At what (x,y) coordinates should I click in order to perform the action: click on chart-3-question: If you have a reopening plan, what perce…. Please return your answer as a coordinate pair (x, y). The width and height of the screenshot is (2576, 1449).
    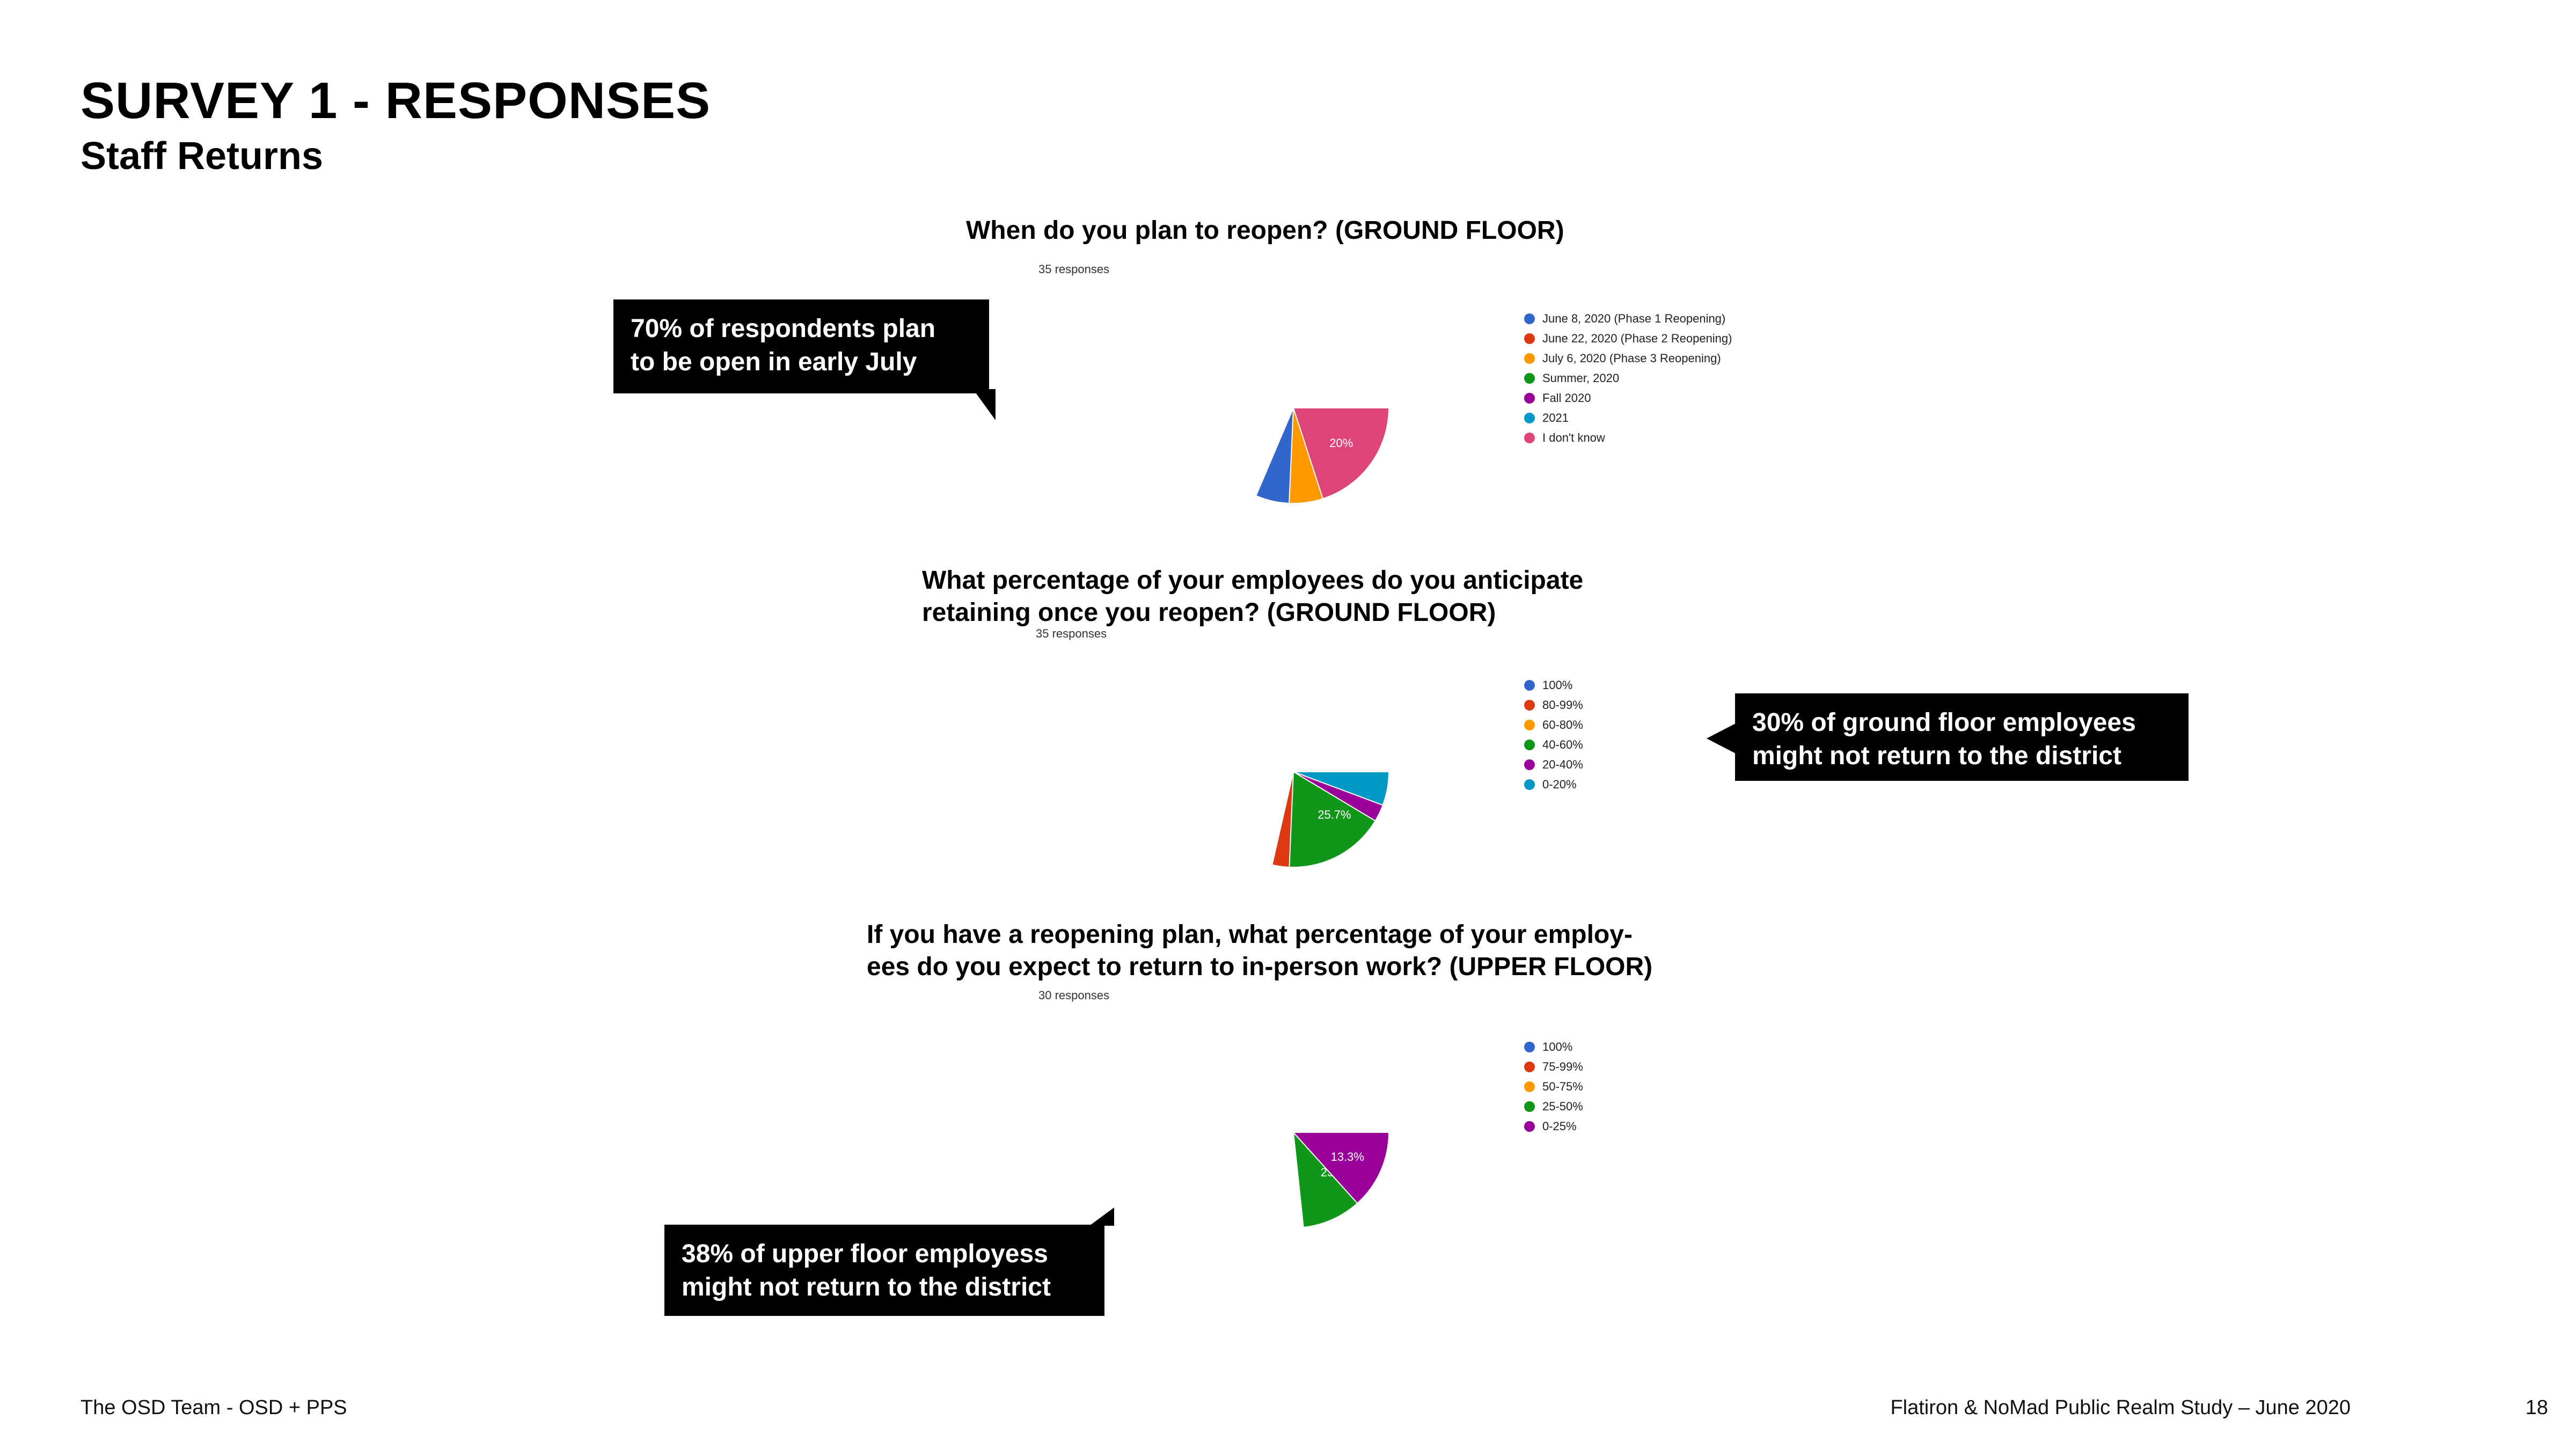
    Looking at the image, I should click on (1259, 951).